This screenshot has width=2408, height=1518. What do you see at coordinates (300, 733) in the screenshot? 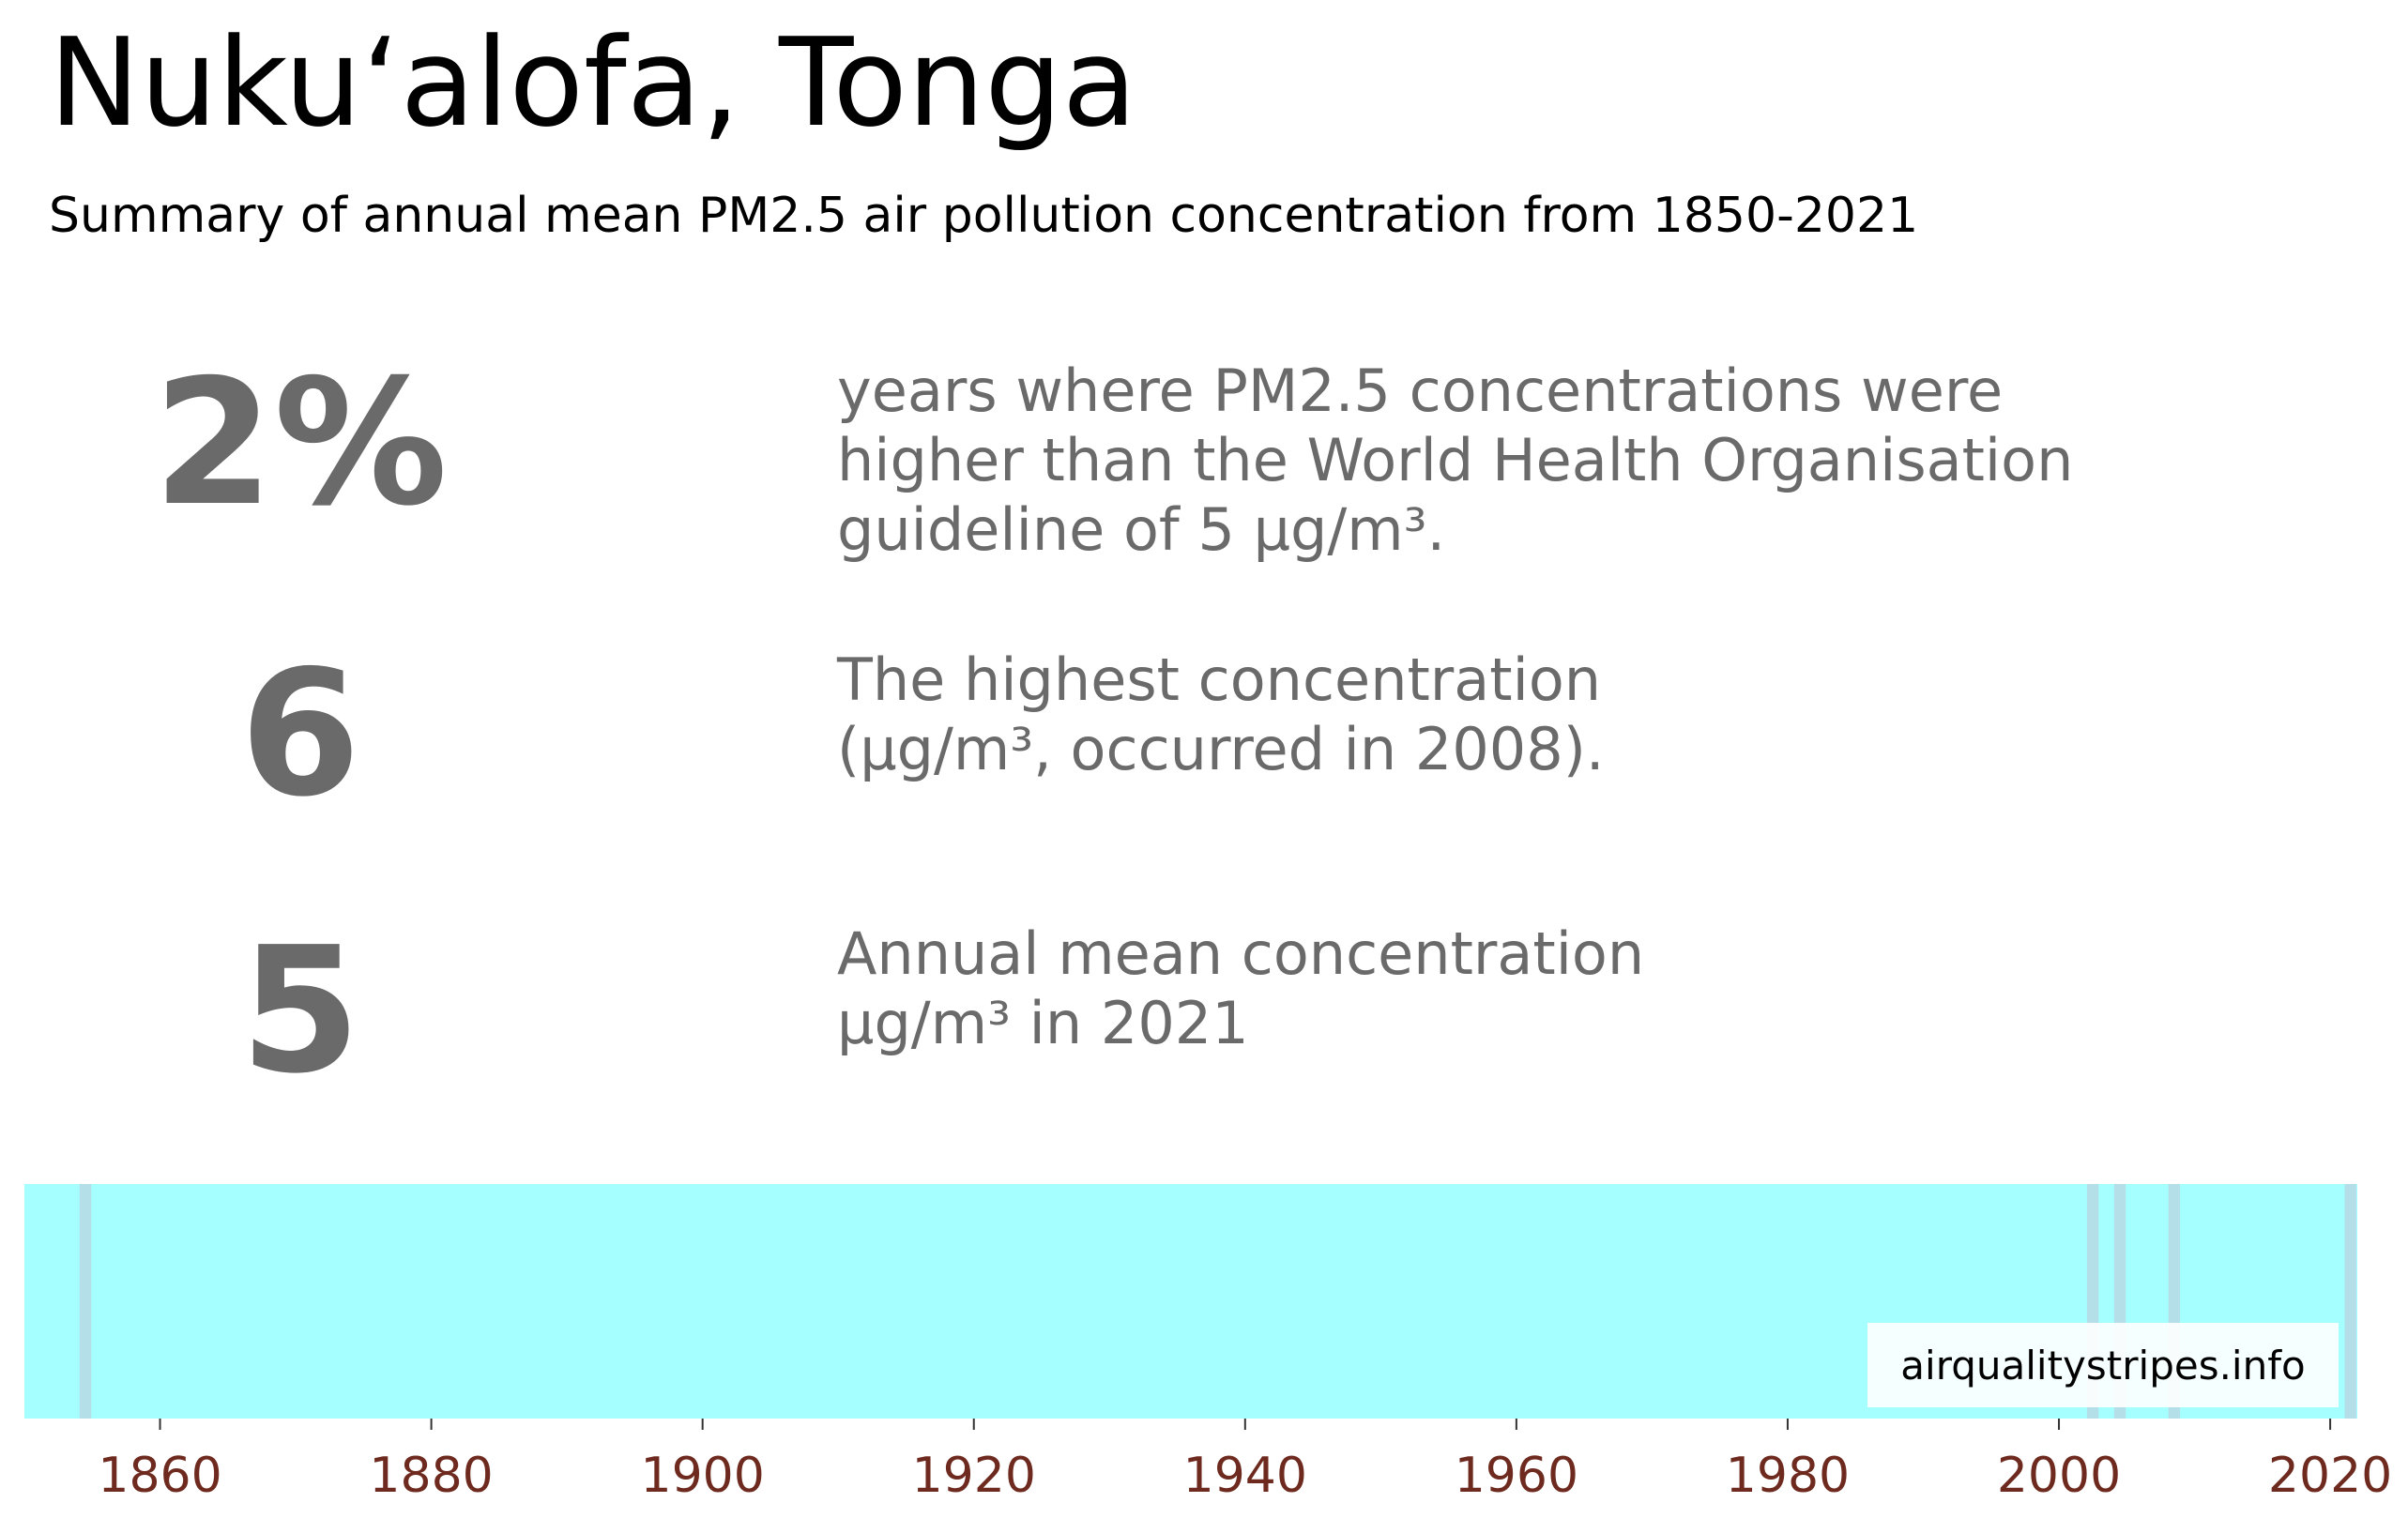
I see `stat-highest-value: 6` at bounding box center [300, 733].